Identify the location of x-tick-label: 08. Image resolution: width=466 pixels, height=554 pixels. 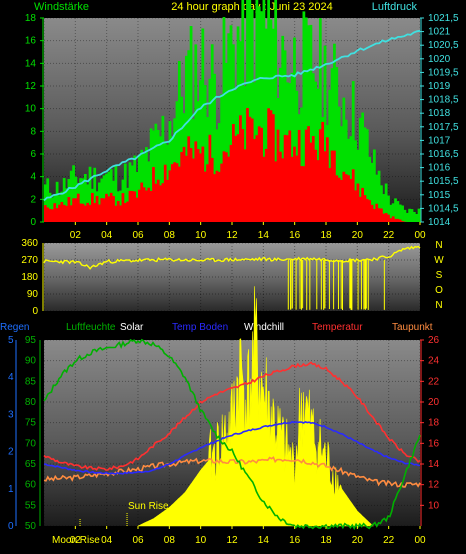
(170, 235).